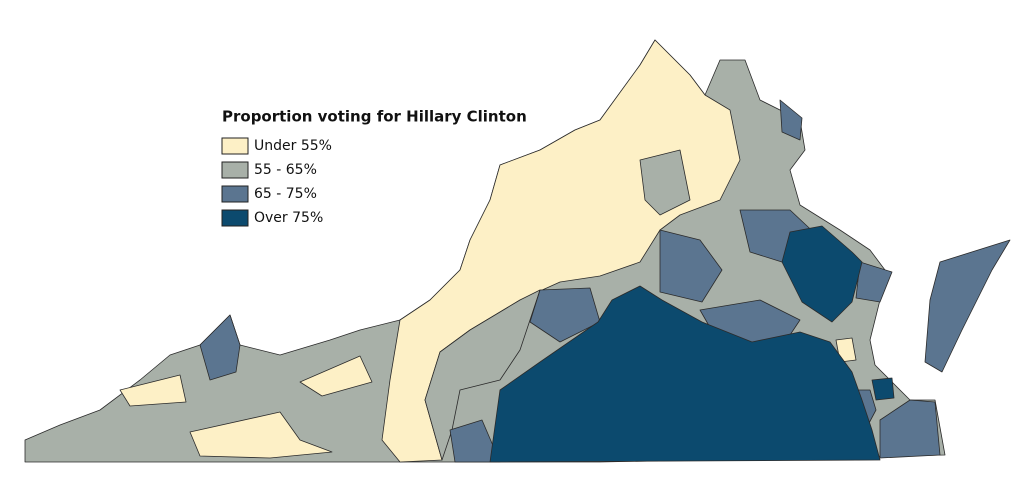  I want to click on legend-label: 55 - 65%, so click(285, 170).